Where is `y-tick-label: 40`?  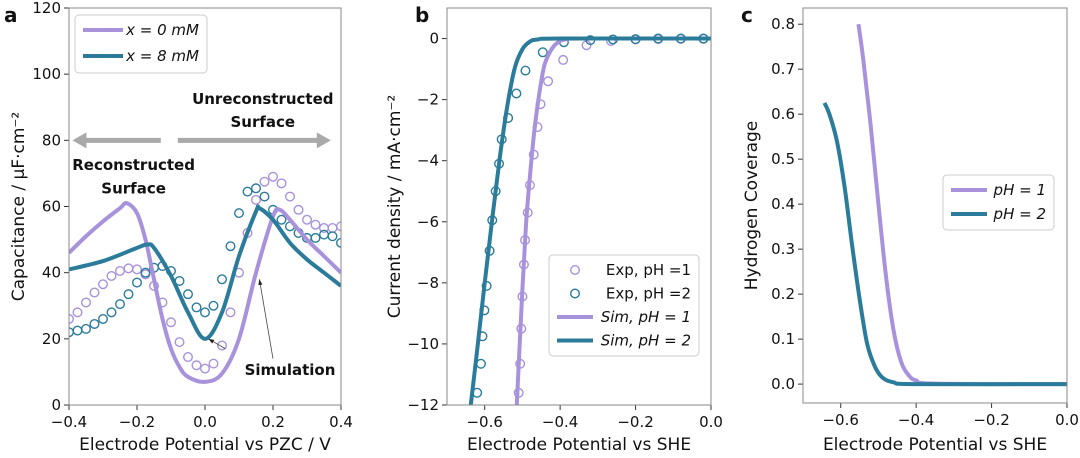
y-tick-label: 40 is located at coordinates (51, 273).